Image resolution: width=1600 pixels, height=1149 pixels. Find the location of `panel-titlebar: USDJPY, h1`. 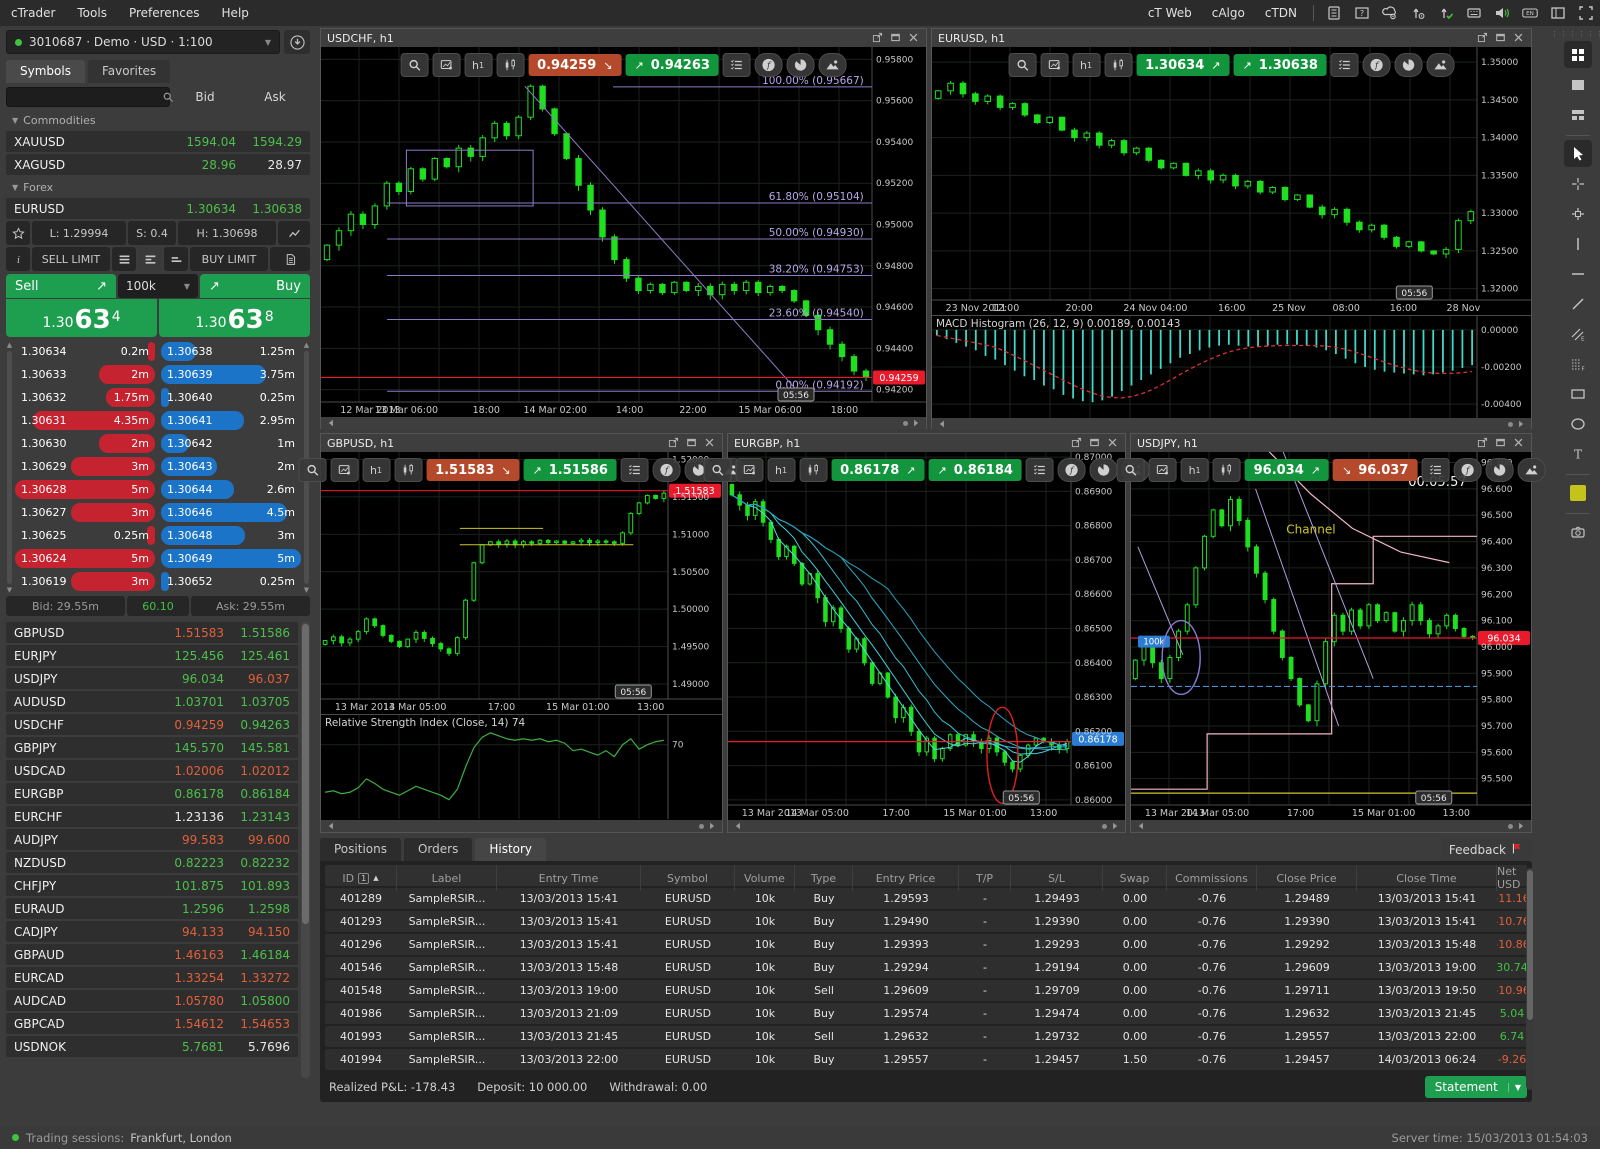

panel-titlebar: USDJPY, h1 is located at coordinates (1331, 443).